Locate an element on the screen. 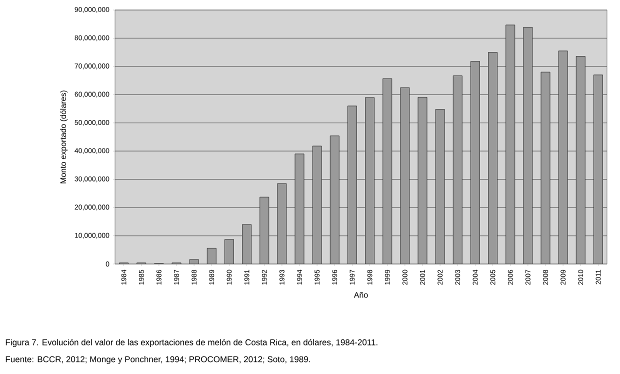 The height and width of the screenshot is (374, 620). source-note: Fuente: BCCR, 2012; Monge y Ponchner, 1994; PROCOMER, 2012; Soto, 1989. is located at coordinates (158, 360).